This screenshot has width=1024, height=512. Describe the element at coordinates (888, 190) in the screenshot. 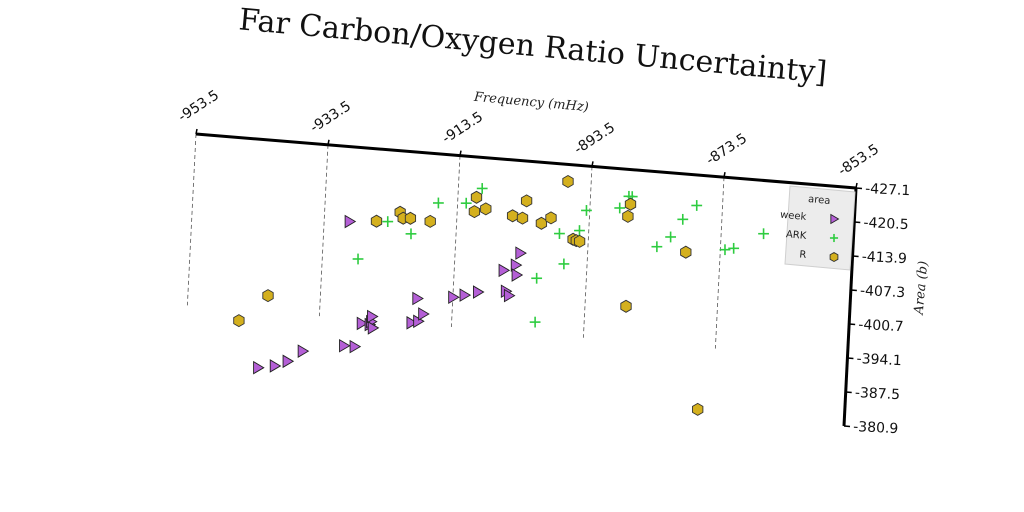

I see `y-tick-label: -427.1` at that location.